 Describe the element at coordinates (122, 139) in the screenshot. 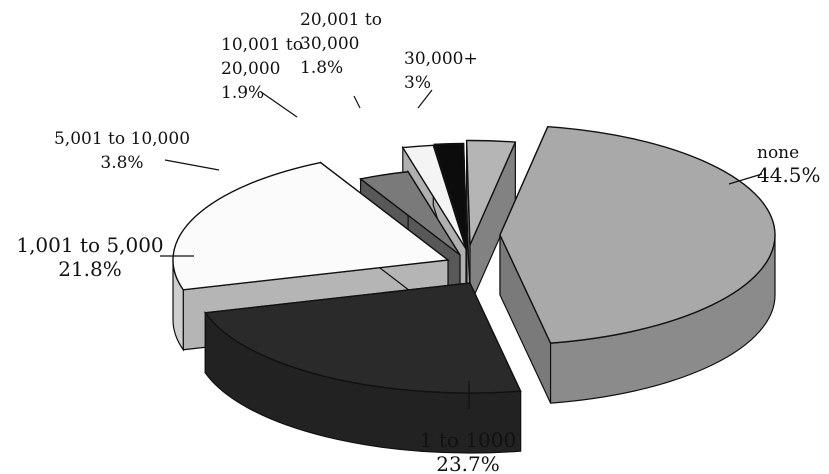

I see `slice-label-3-line-0: 5,001 to 10,000` at that location.